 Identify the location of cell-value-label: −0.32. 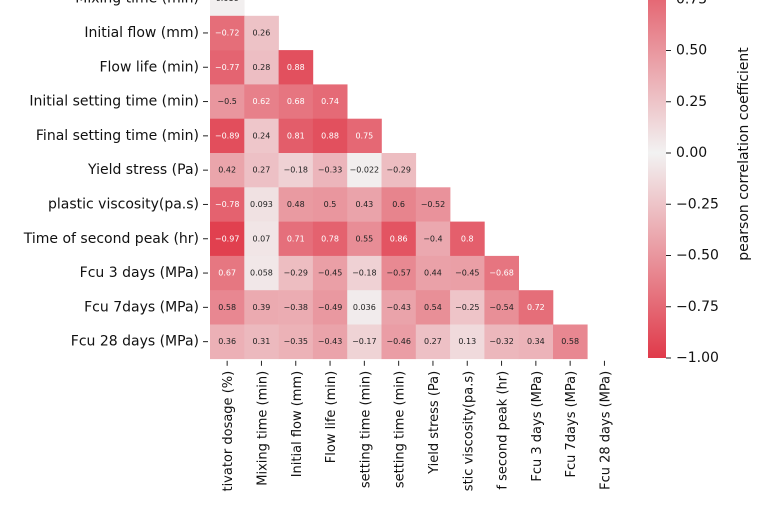
(501, 341).